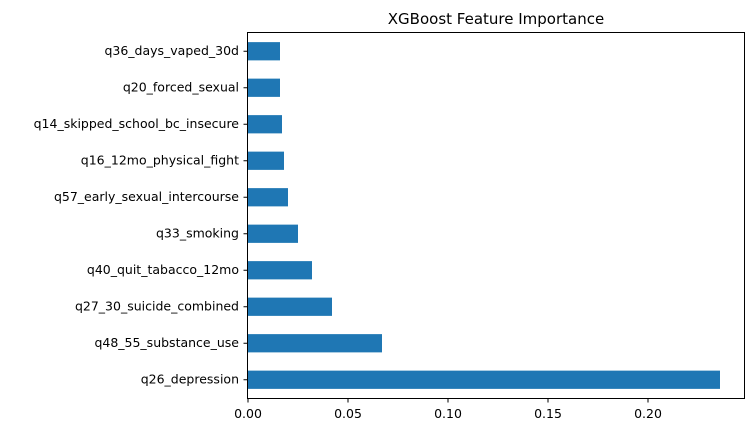 This screenshot has width=753, height=435. What do you see at coordinates (157, 305) in the screenshot?
I see `y-tick-label: q27_30_suicide_combined` at bounding box center [157, 305].